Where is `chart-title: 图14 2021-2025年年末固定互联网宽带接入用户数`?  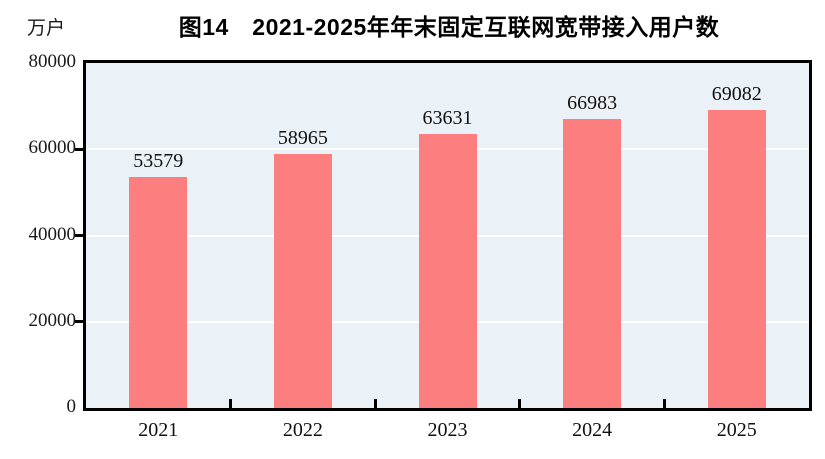 chart-title: 图14 2021-2025年年末固定互联网宽带接入用户数 is located at coordinates (449, 27).